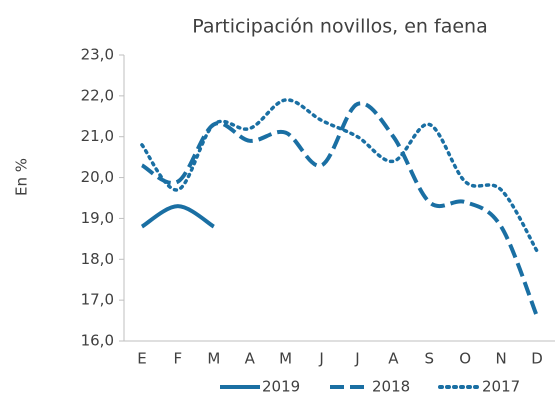  Describe the element at coordinates (22, 177) in the screenshot. I see `y-axis-label: En %` at that location.